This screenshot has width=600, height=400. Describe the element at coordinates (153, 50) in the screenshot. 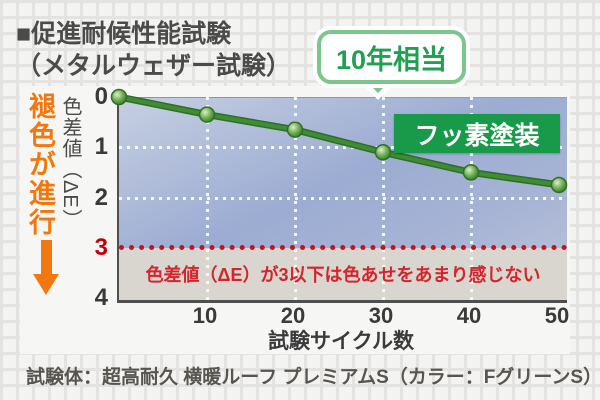

I see `chart-title: ■促進耐候性能試験 （メタルウェザー試験）` at that location.